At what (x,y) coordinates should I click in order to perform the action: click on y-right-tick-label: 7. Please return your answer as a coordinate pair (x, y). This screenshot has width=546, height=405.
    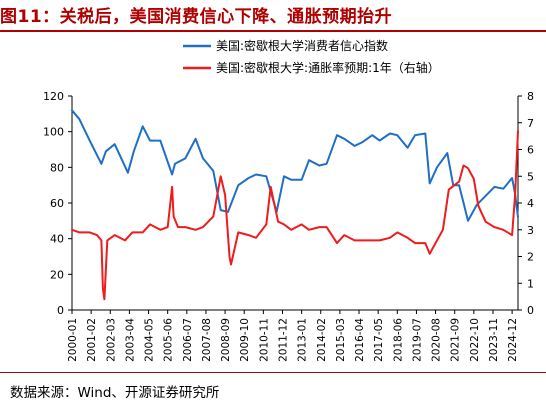
    Looking at the image, I should click on (530, 123).